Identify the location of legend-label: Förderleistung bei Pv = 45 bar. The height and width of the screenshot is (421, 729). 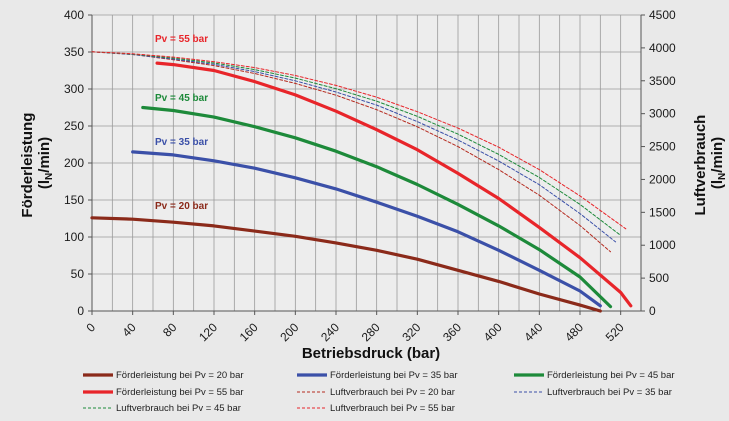
(611, 375).